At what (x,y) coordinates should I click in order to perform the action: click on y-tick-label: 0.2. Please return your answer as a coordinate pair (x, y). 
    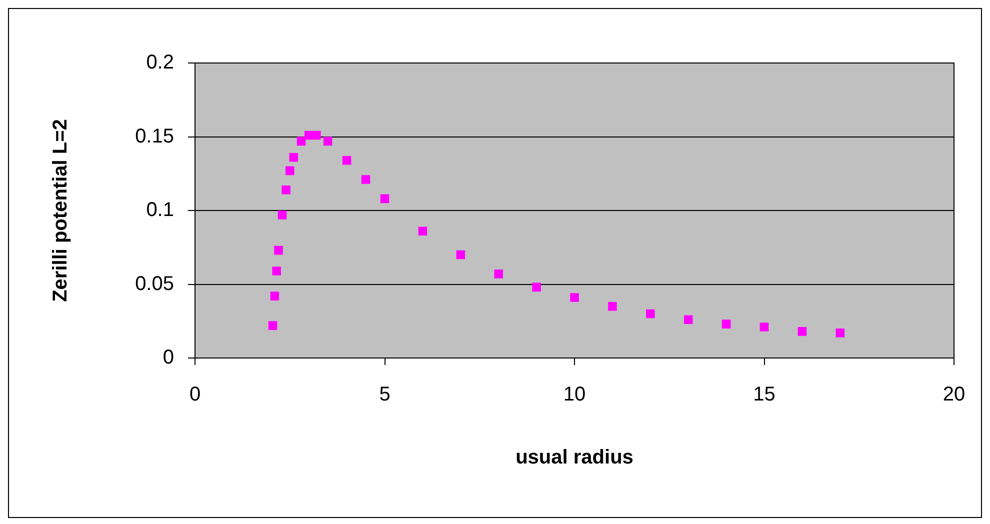
    Looking at the image, I should click on (160, 63).